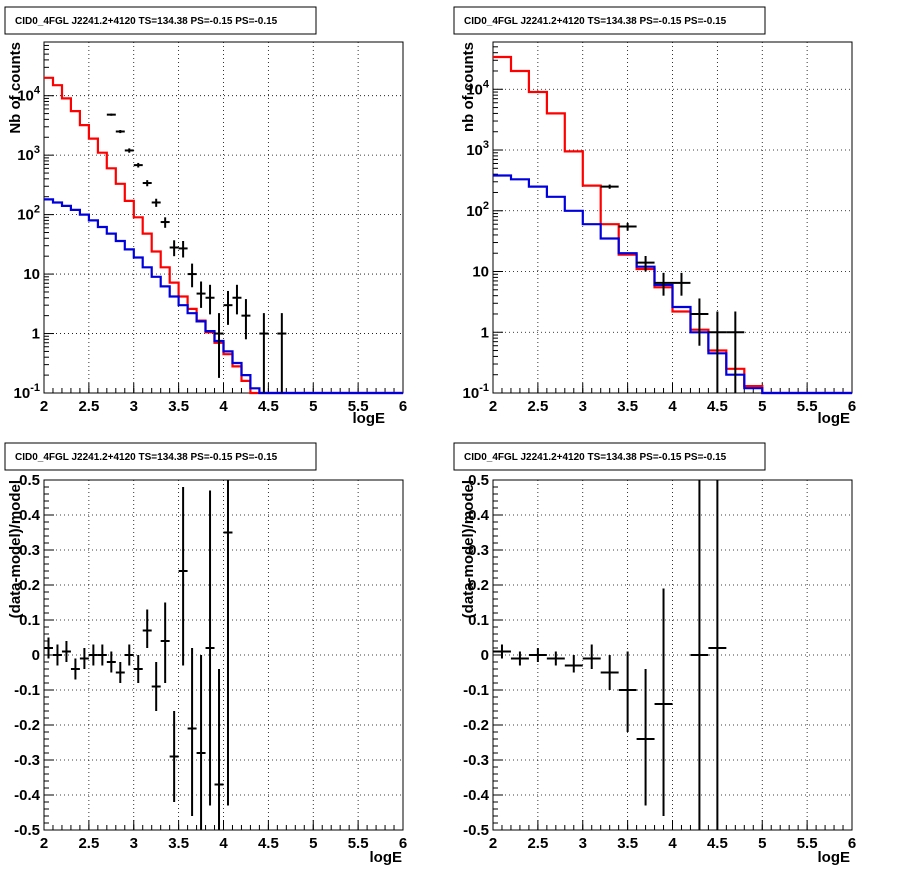 Image resolution: width=898 pixels, height=875 pixels. I want to click on y-tick-label: -0.5, so click(476, 830).